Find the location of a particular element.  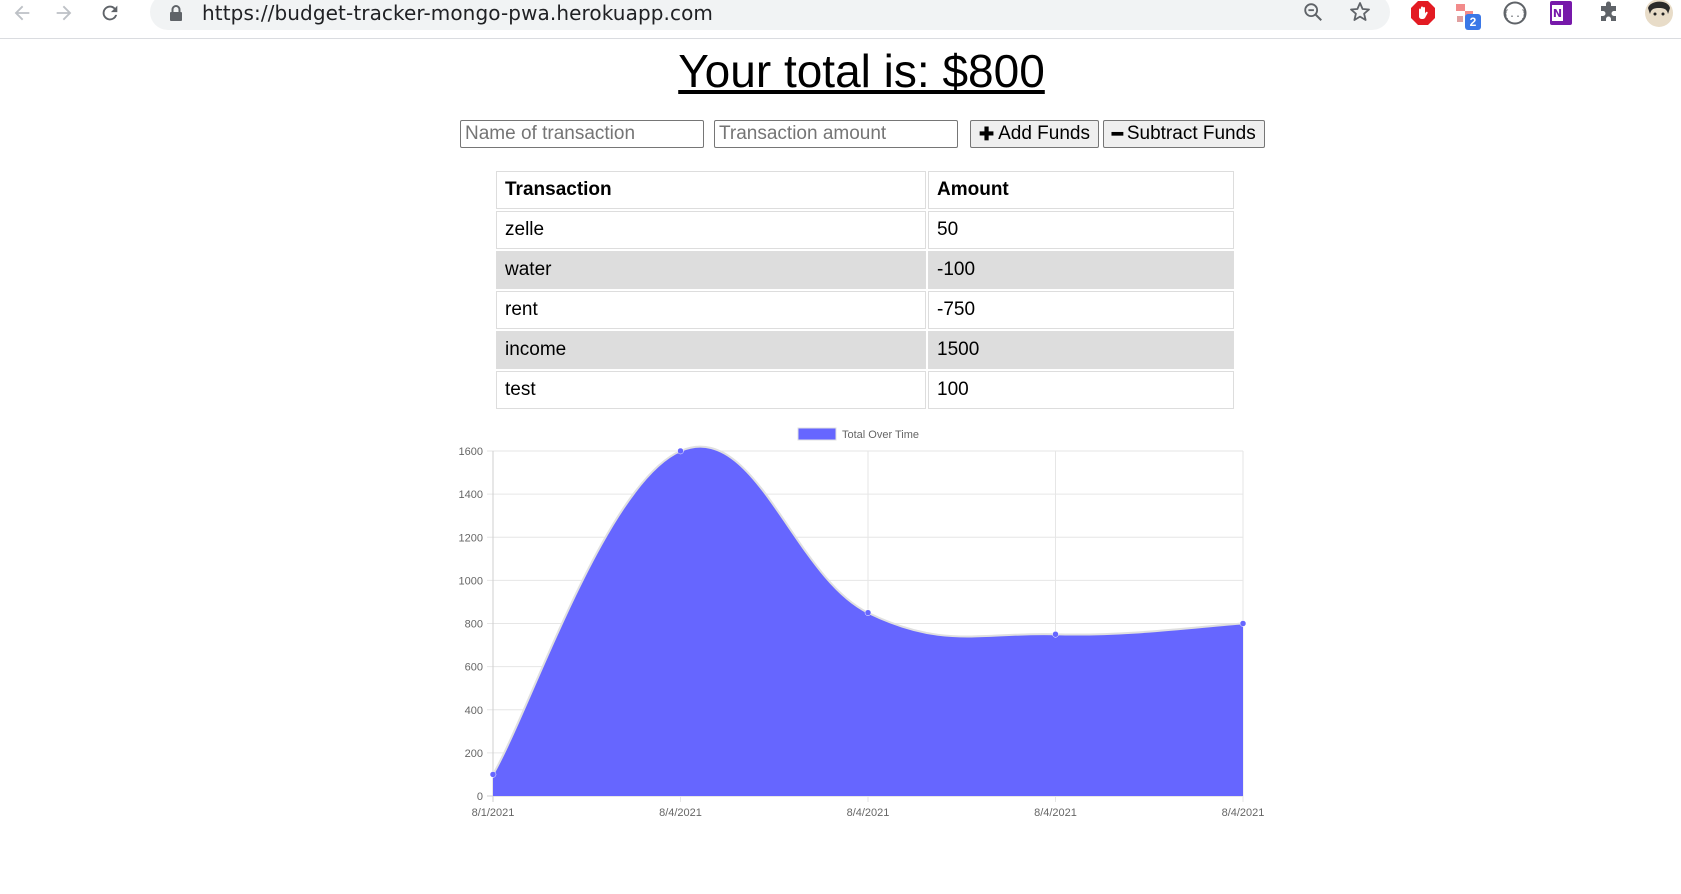

y-tick-label: 1200 is located at coordinates (471, 538).